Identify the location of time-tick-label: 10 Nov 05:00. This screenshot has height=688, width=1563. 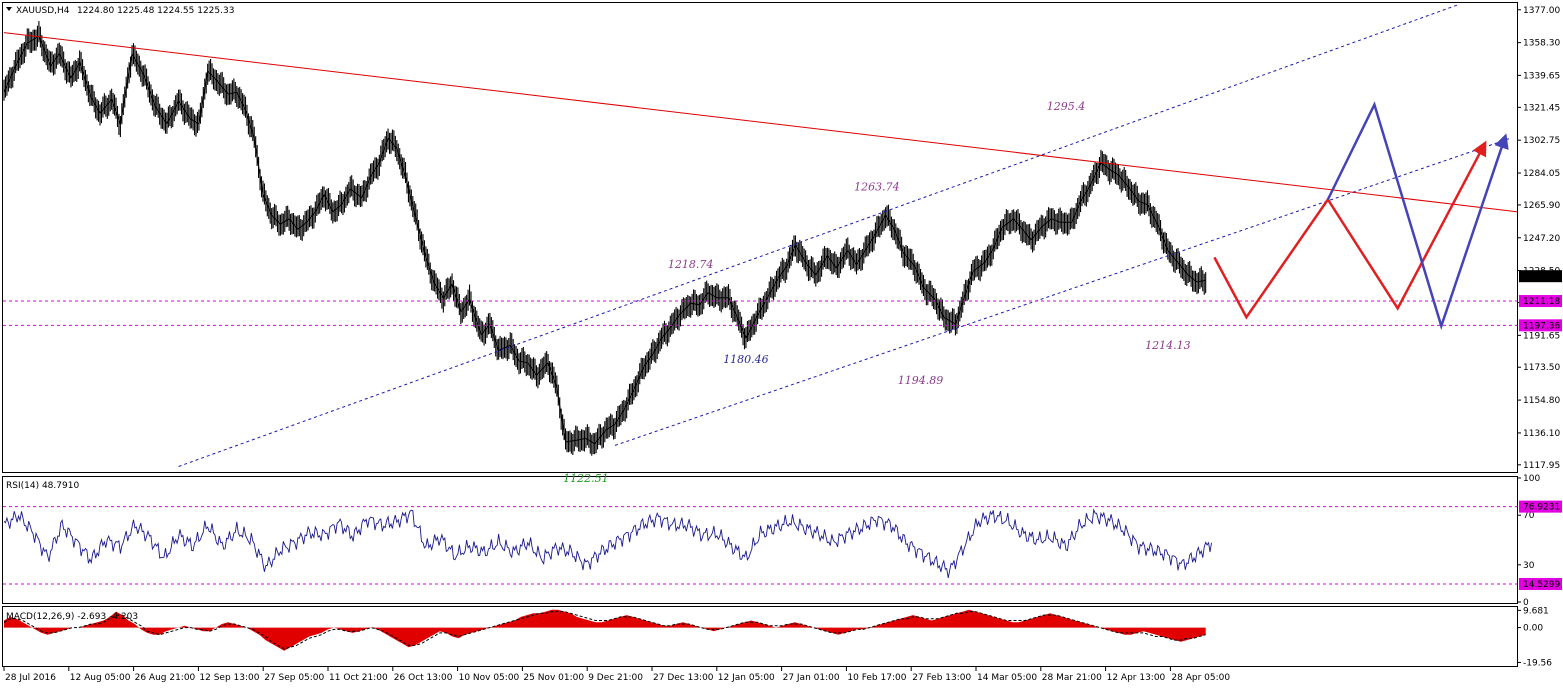
(489, 678).